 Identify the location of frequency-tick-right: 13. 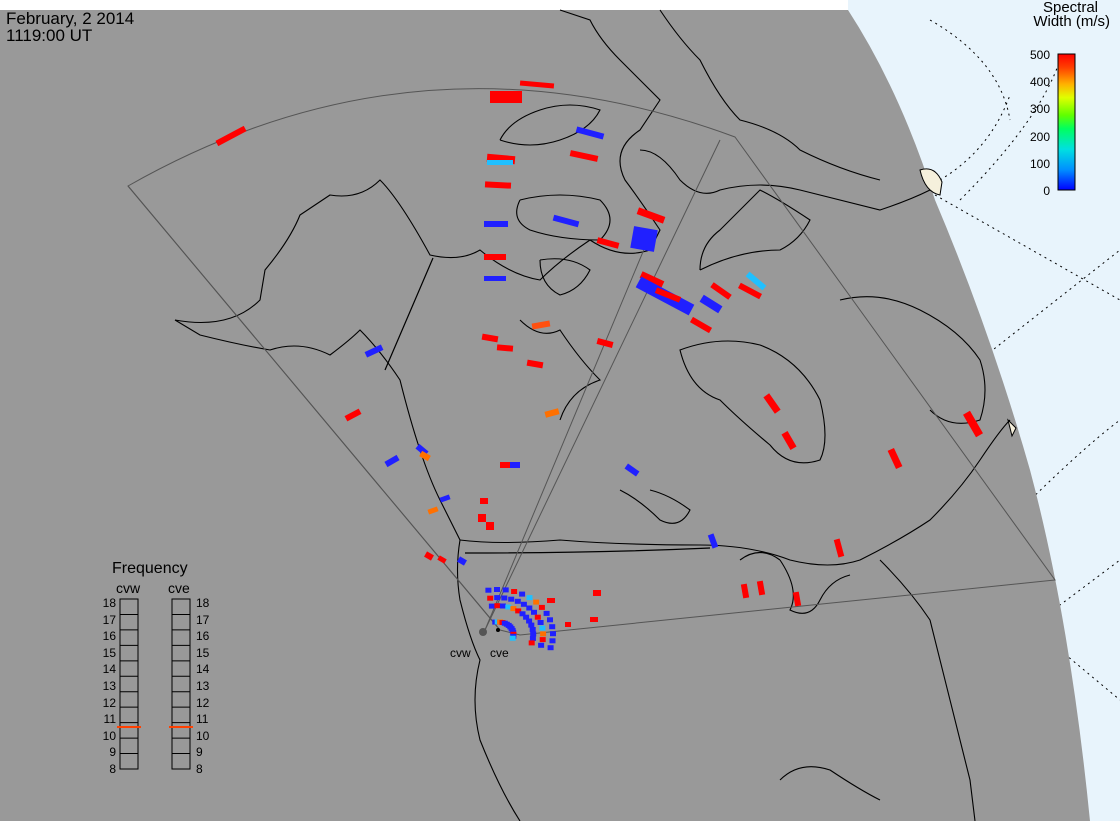
(203, 686).